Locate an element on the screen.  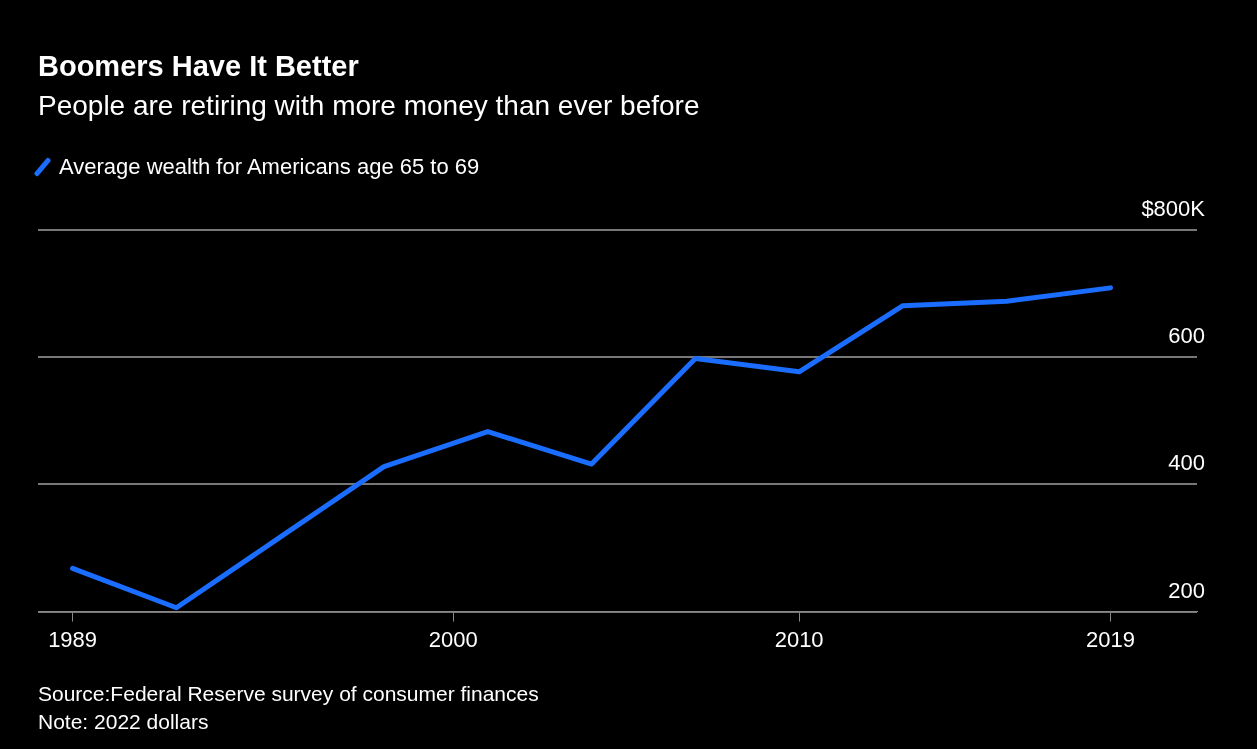
x-tick-label: 2000 is located at coordinates (453, 639).